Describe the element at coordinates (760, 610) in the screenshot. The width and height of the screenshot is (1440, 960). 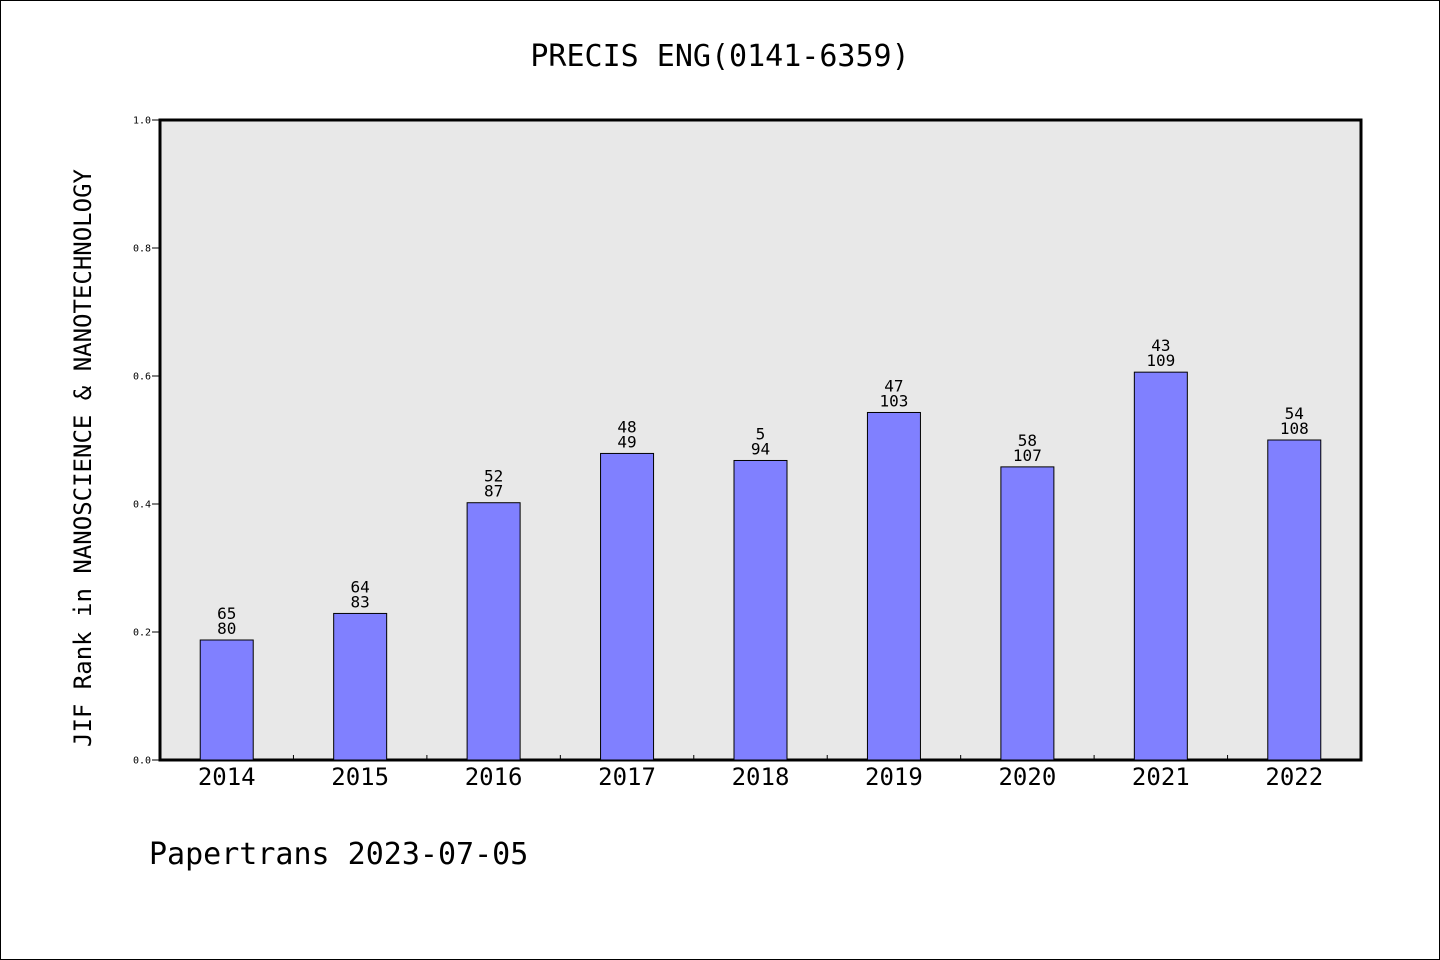
I see `bar-2018` at that location.